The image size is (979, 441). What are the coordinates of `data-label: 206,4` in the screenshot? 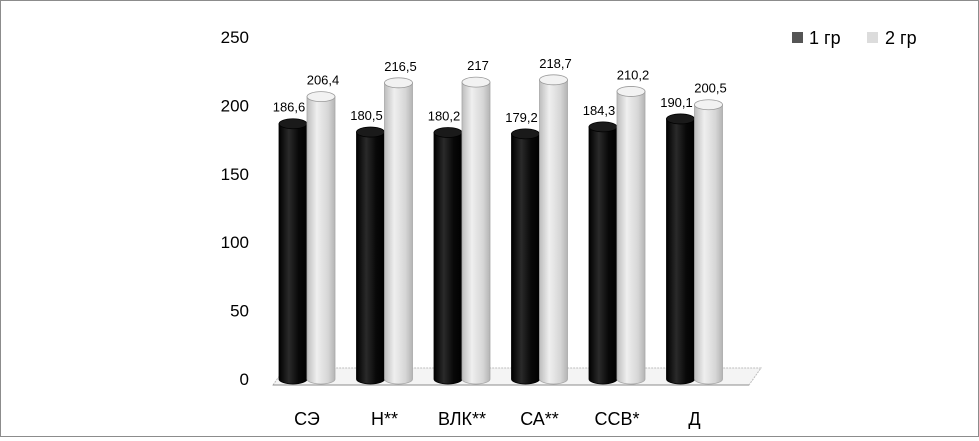 It's located at (323, 80).